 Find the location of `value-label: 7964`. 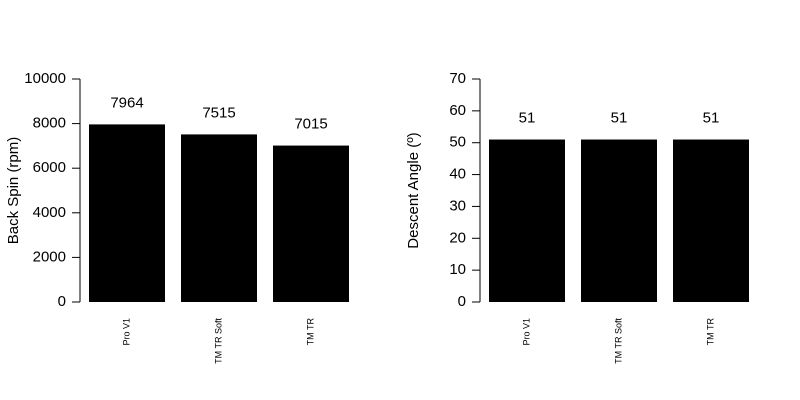

value-label: 7964 is located at coordinates (126, 102).